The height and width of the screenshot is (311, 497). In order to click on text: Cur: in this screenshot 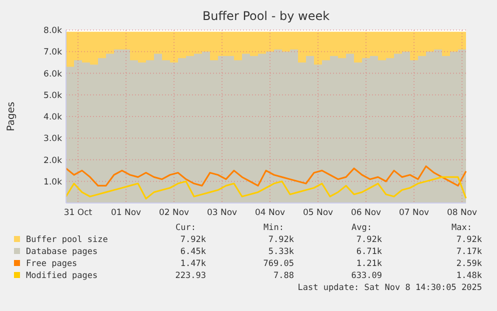, I will do `click(186, 228)`.